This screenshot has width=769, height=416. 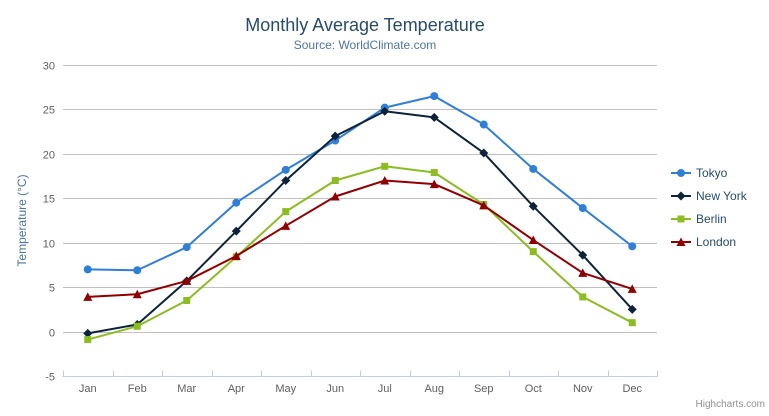 I want to click on x-tick-label: Mar, so click(x=186, y=389).